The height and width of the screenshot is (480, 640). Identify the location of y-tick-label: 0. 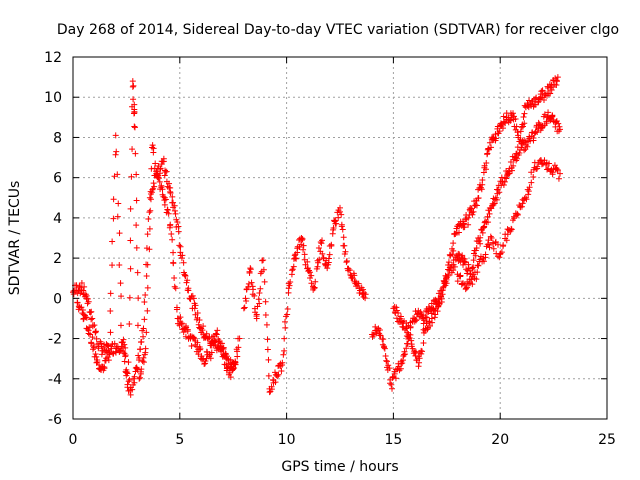
(57, 299).